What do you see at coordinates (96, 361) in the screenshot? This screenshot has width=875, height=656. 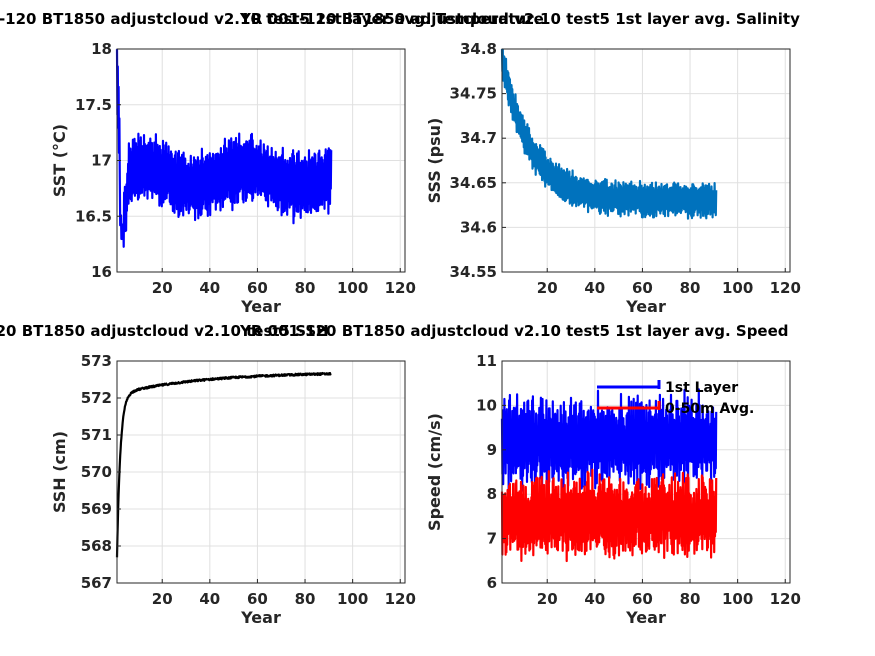 I see `y-tick-label: 573` at bounding box center [96, 361].